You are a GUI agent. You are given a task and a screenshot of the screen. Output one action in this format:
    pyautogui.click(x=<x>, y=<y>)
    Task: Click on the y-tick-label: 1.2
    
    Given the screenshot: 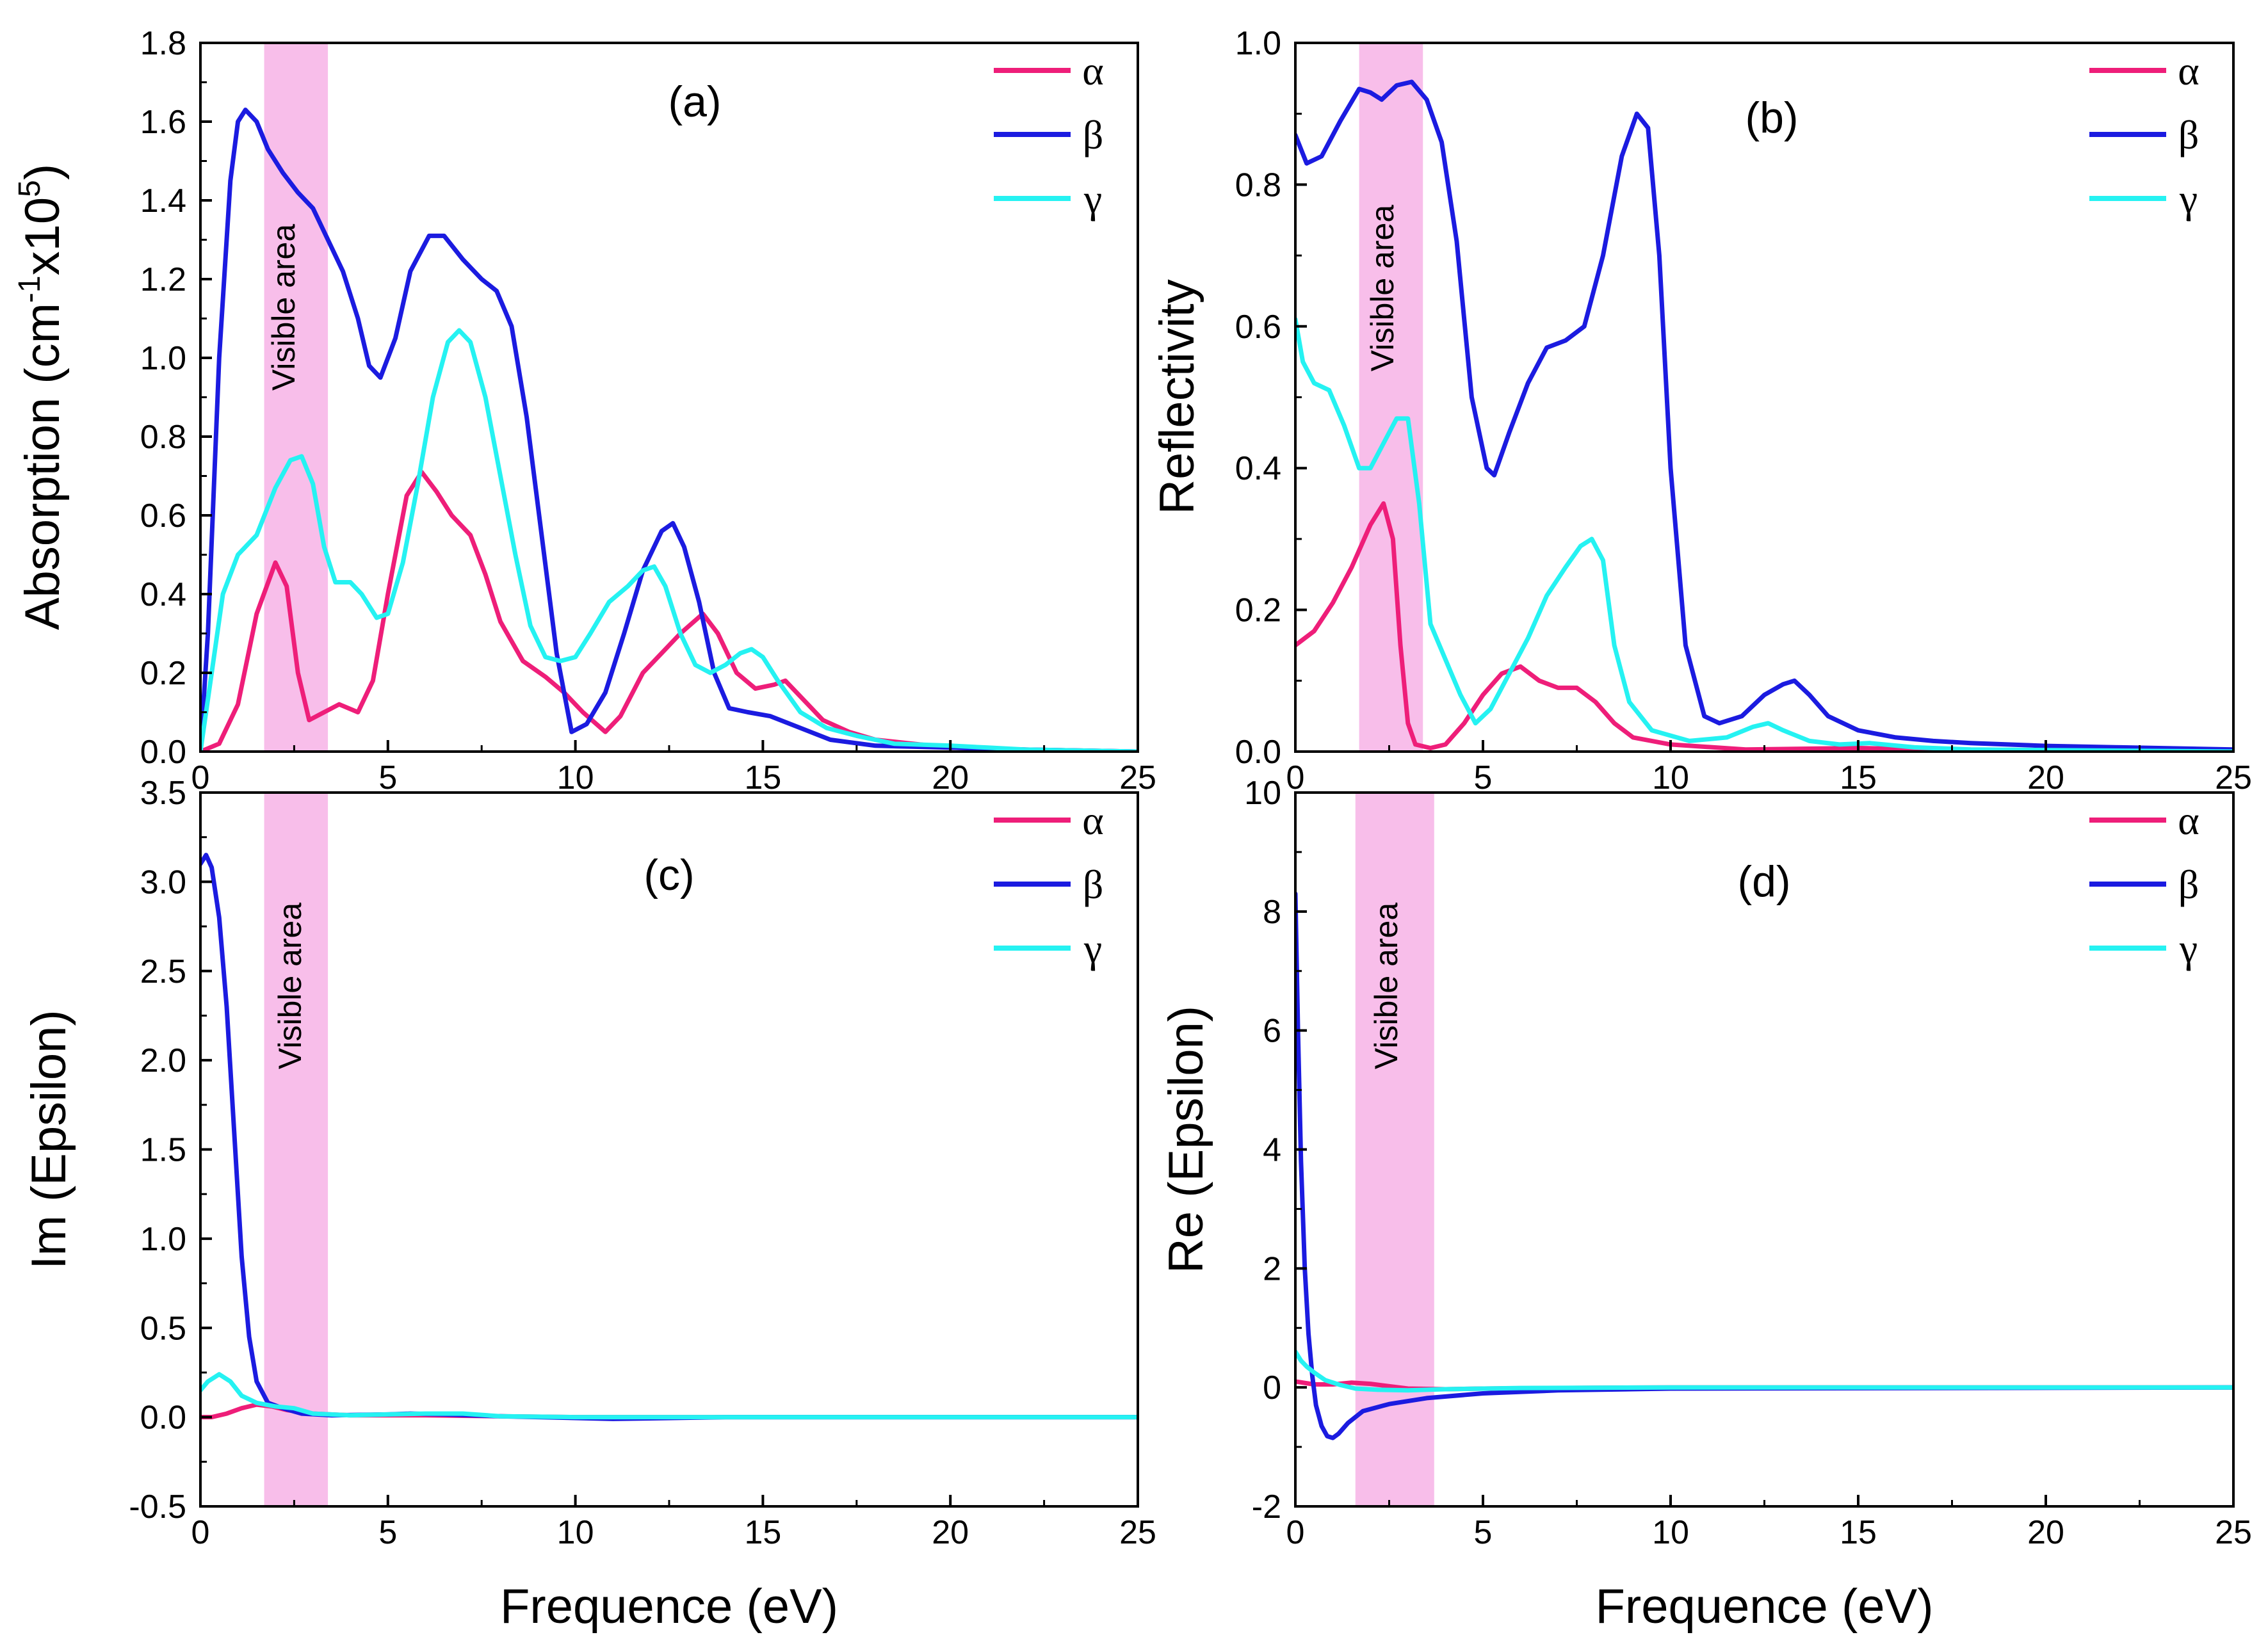 What is the action you would take?
    pyautogui.click(x=163, y=279)
    